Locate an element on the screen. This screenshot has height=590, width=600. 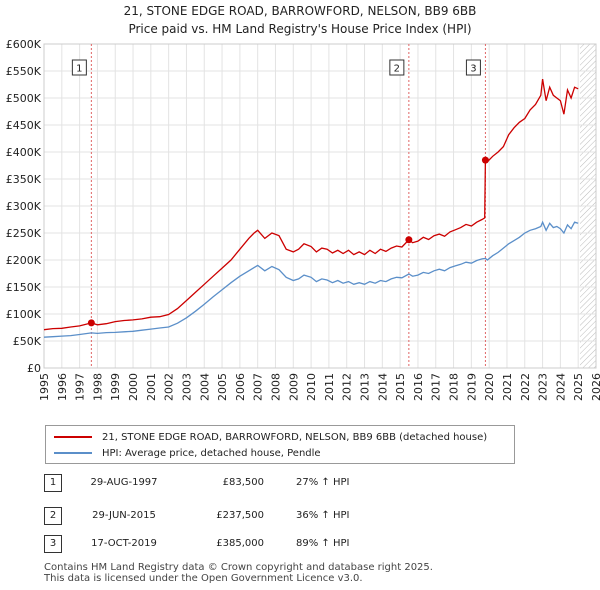
x-tick-label: 1997 is located at coordinates (80, 387).